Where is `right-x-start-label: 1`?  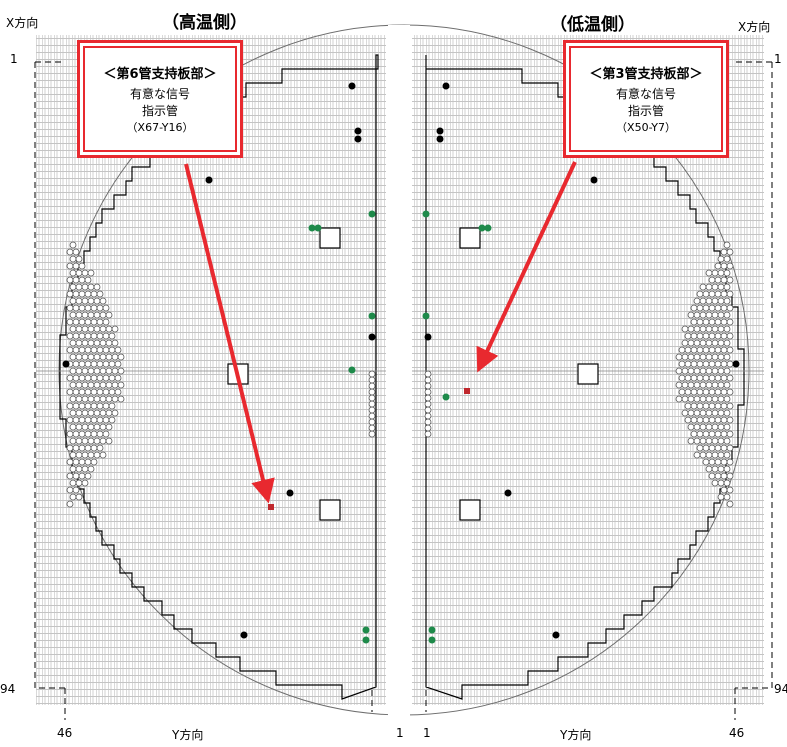 right-x-start-label: 1 is located at coordinates (778, 59).